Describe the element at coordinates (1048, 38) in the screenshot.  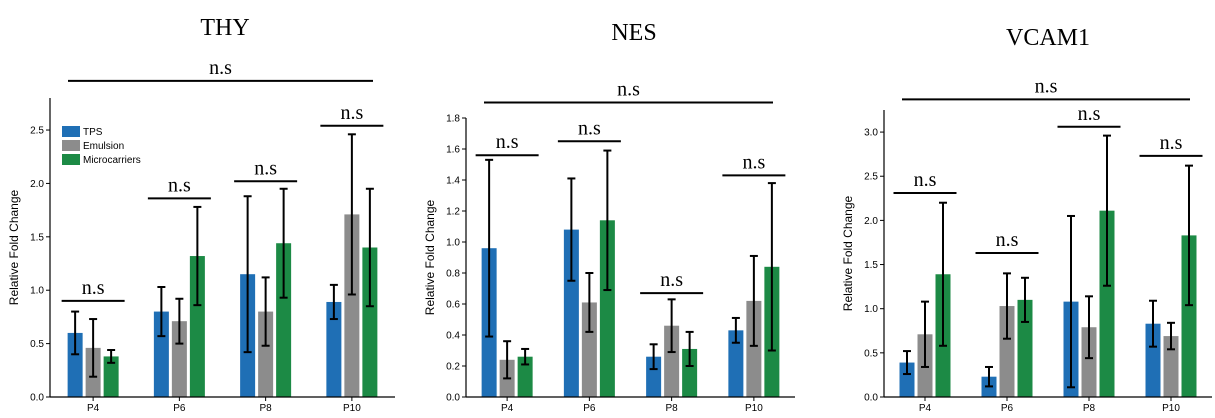
I see `chart-title: VCAM1` at that location.